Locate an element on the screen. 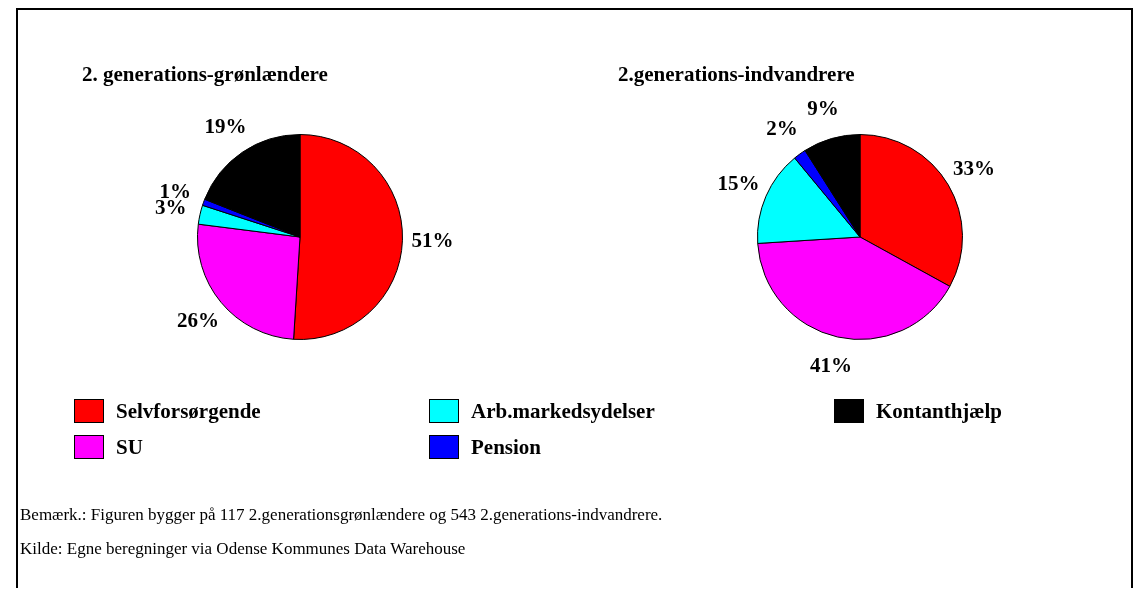 This screenshot has width=1135, height=590. legend-label: Pension is located at coordinates (506, 447).